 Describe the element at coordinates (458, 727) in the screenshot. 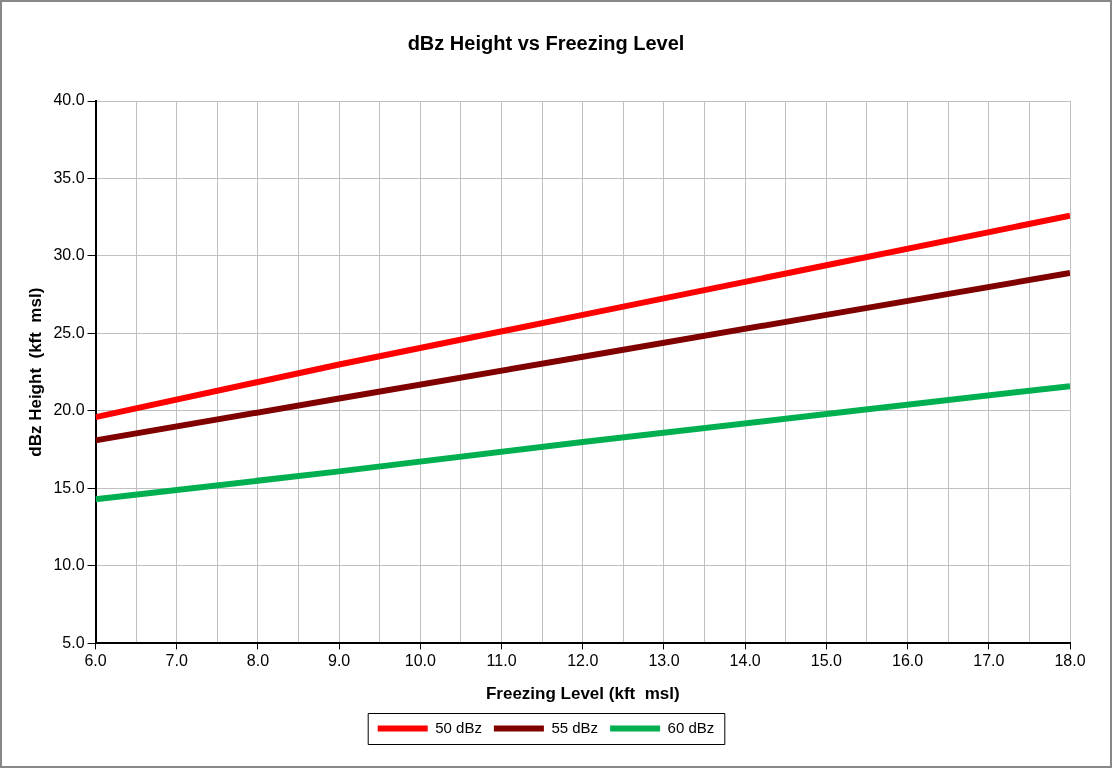

I see `legend-label: 50 dBz` at that location.